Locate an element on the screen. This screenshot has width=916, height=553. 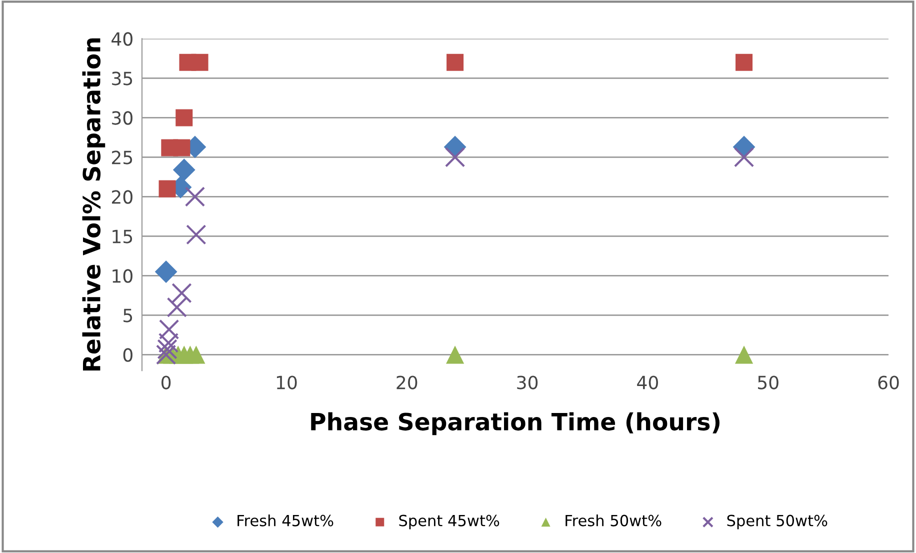
y-tick-label: 25 is located at coordinates (122, 157).